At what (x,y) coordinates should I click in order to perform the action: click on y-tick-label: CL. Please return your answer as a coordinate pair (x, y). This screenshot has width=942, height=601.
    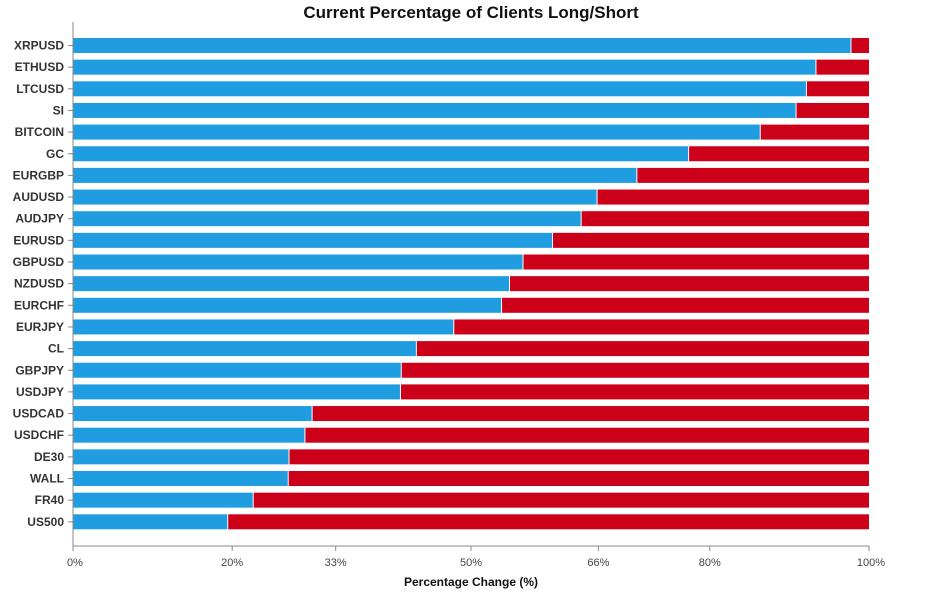
    Looking at the image, I should click on (56, 349).